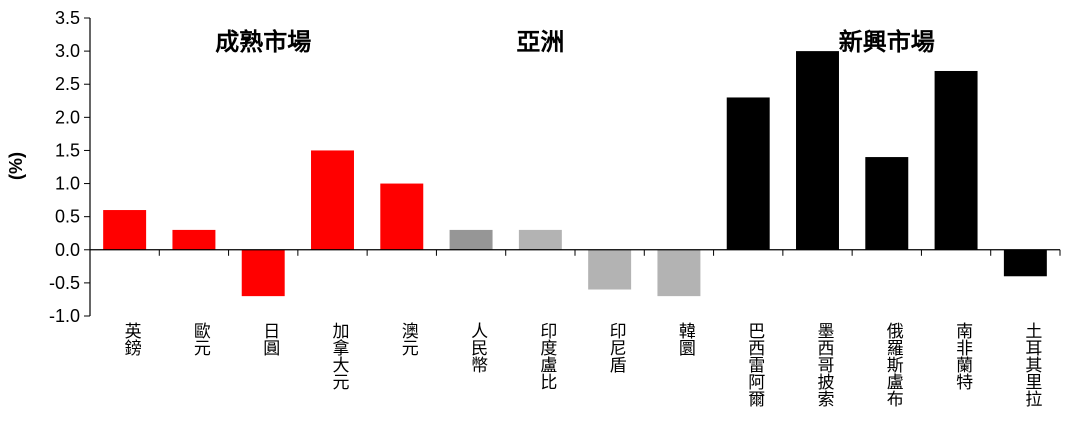 Image resolution: width=1080 pixels, height=438 pixels. Describe the element at coordinates (1031, 365) in the screenshot. I see `x-tick-label: 土耳其里拉` at that location.